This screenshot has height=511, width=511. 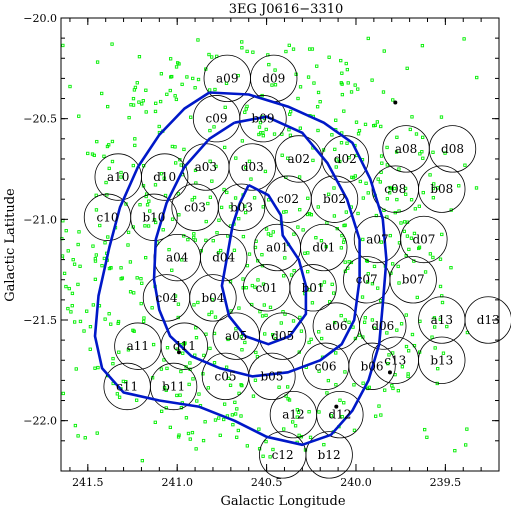 What do you see at coordinates (442, 320) in the screenshot?
I see `field-label-a13: a13` at bounding box center [442, 320].